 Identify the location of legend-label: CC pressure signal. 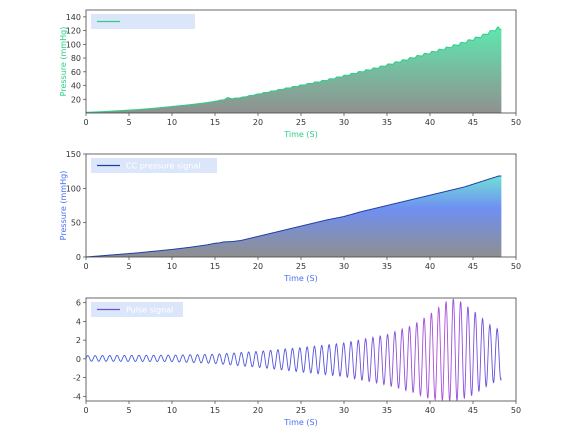
(163, 166).